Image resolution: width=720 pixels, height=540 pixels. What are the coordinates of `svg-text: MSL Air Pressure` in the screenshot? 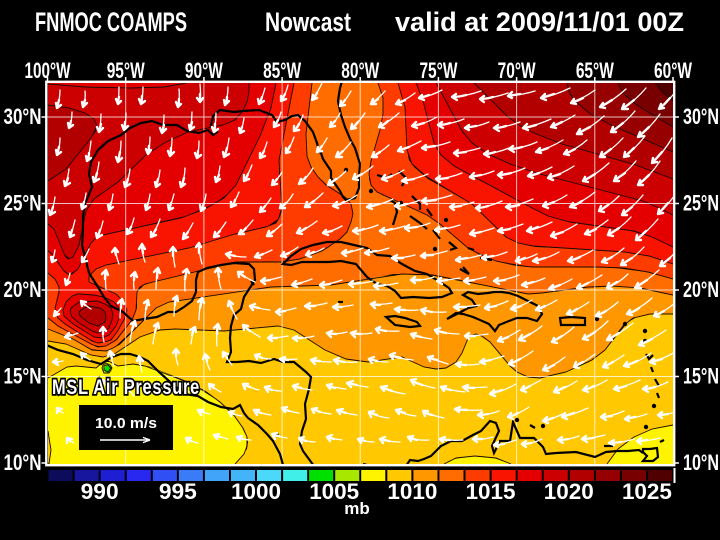 It's located at (126, 387).